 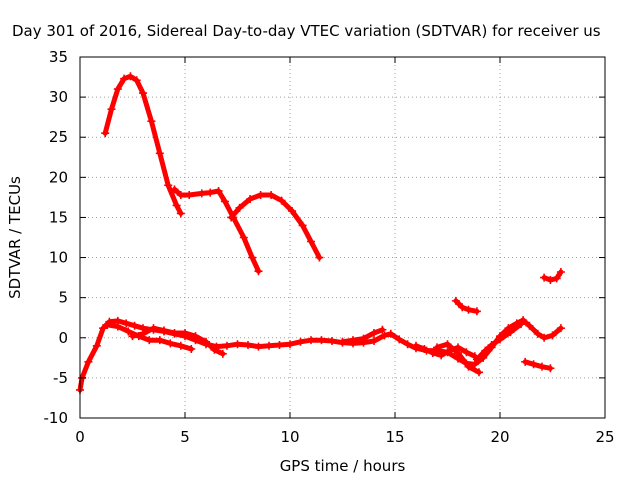 I want to click on x-axis-label: GPS time / hours, so click(x=343, y=466).